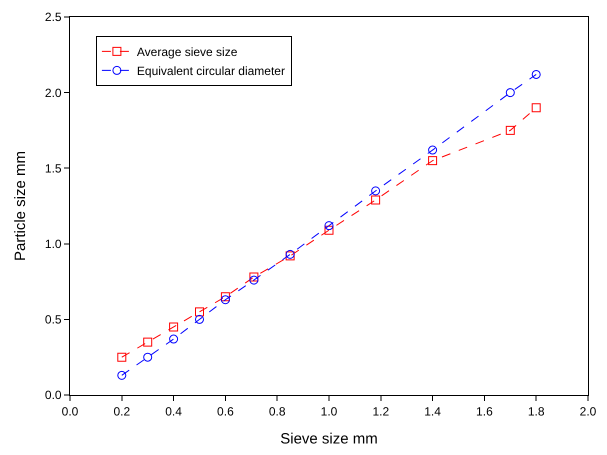 The image size is (607, 455). Describe the element at coordinates (329, 411) in the screenshot. I see `x-tick-label: 1.0` at that location.